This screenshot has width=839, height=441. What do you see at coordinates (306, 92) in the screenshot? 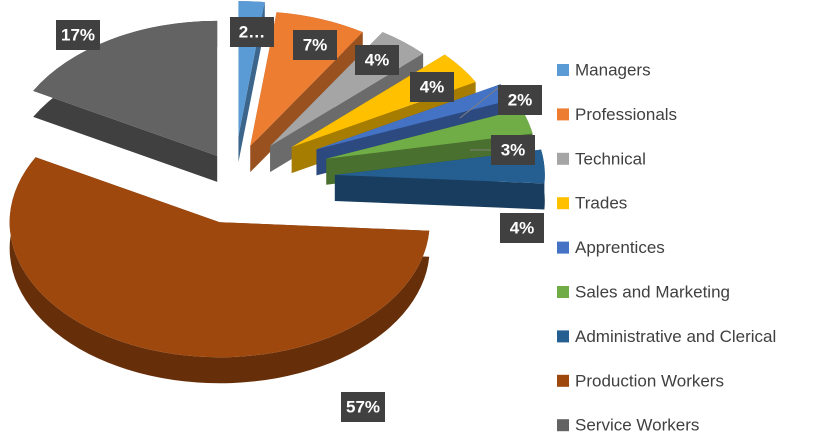
I see `slice-side` at bounding box center [306, 92].